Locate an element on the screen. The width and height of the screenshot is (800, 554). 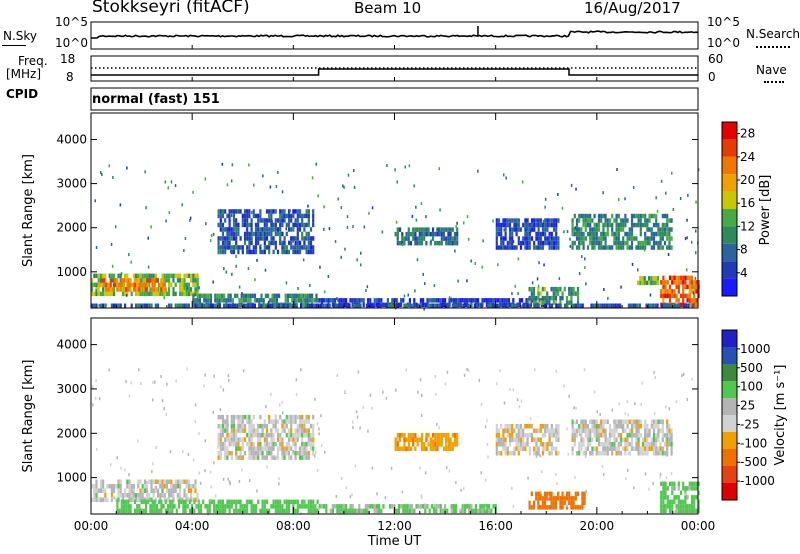
velocity-ytick-label: 3000 is located at coordinates (71, 389).